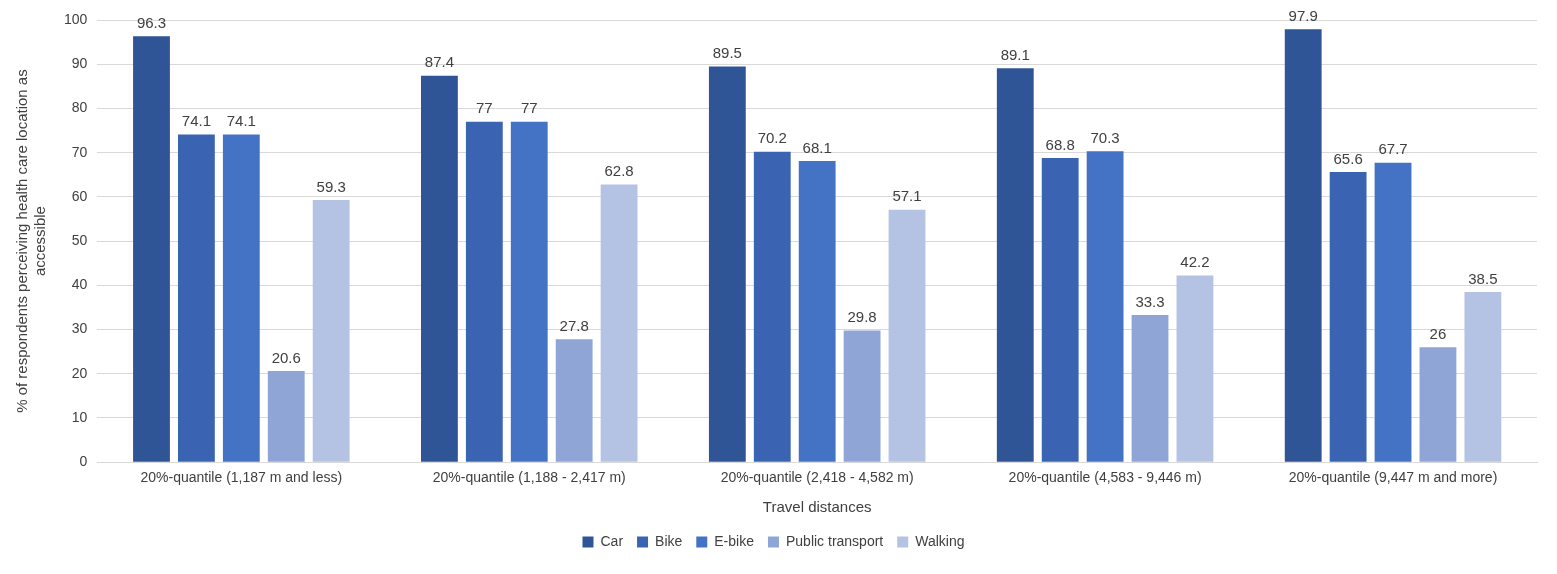 Image resolution: width=1557 pixels, height=574 pixels. What do you see at coordinates (83, 461) in the screenshot?
I see `y-tick-label: 0` at bounding box center [83, 461].